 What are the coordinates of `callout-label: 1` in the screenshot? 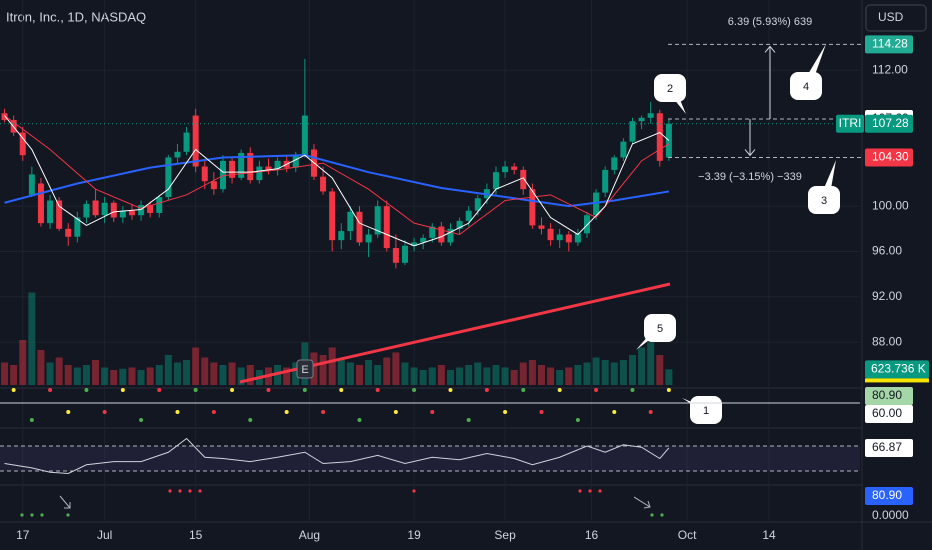 It's located at (706, 411).